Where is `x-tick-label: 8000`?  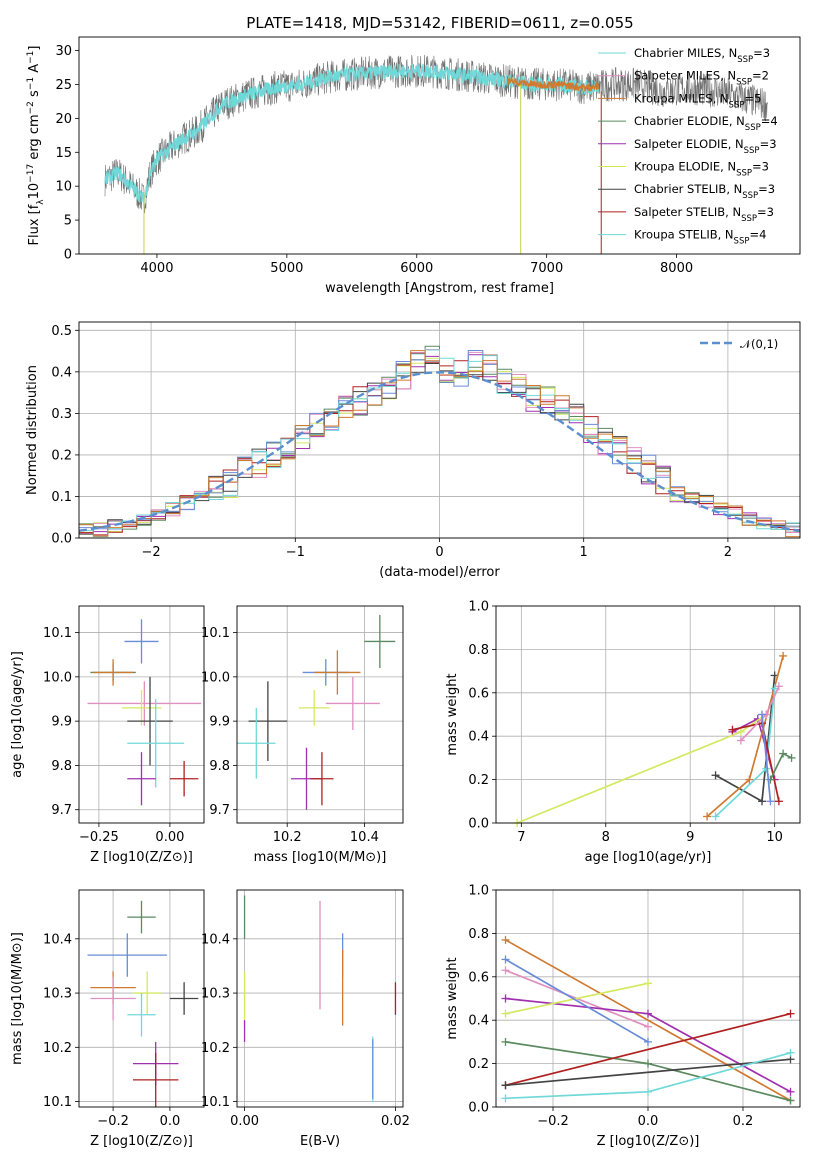
x-tick-label: 8000 is located at coordinates (676, 268).